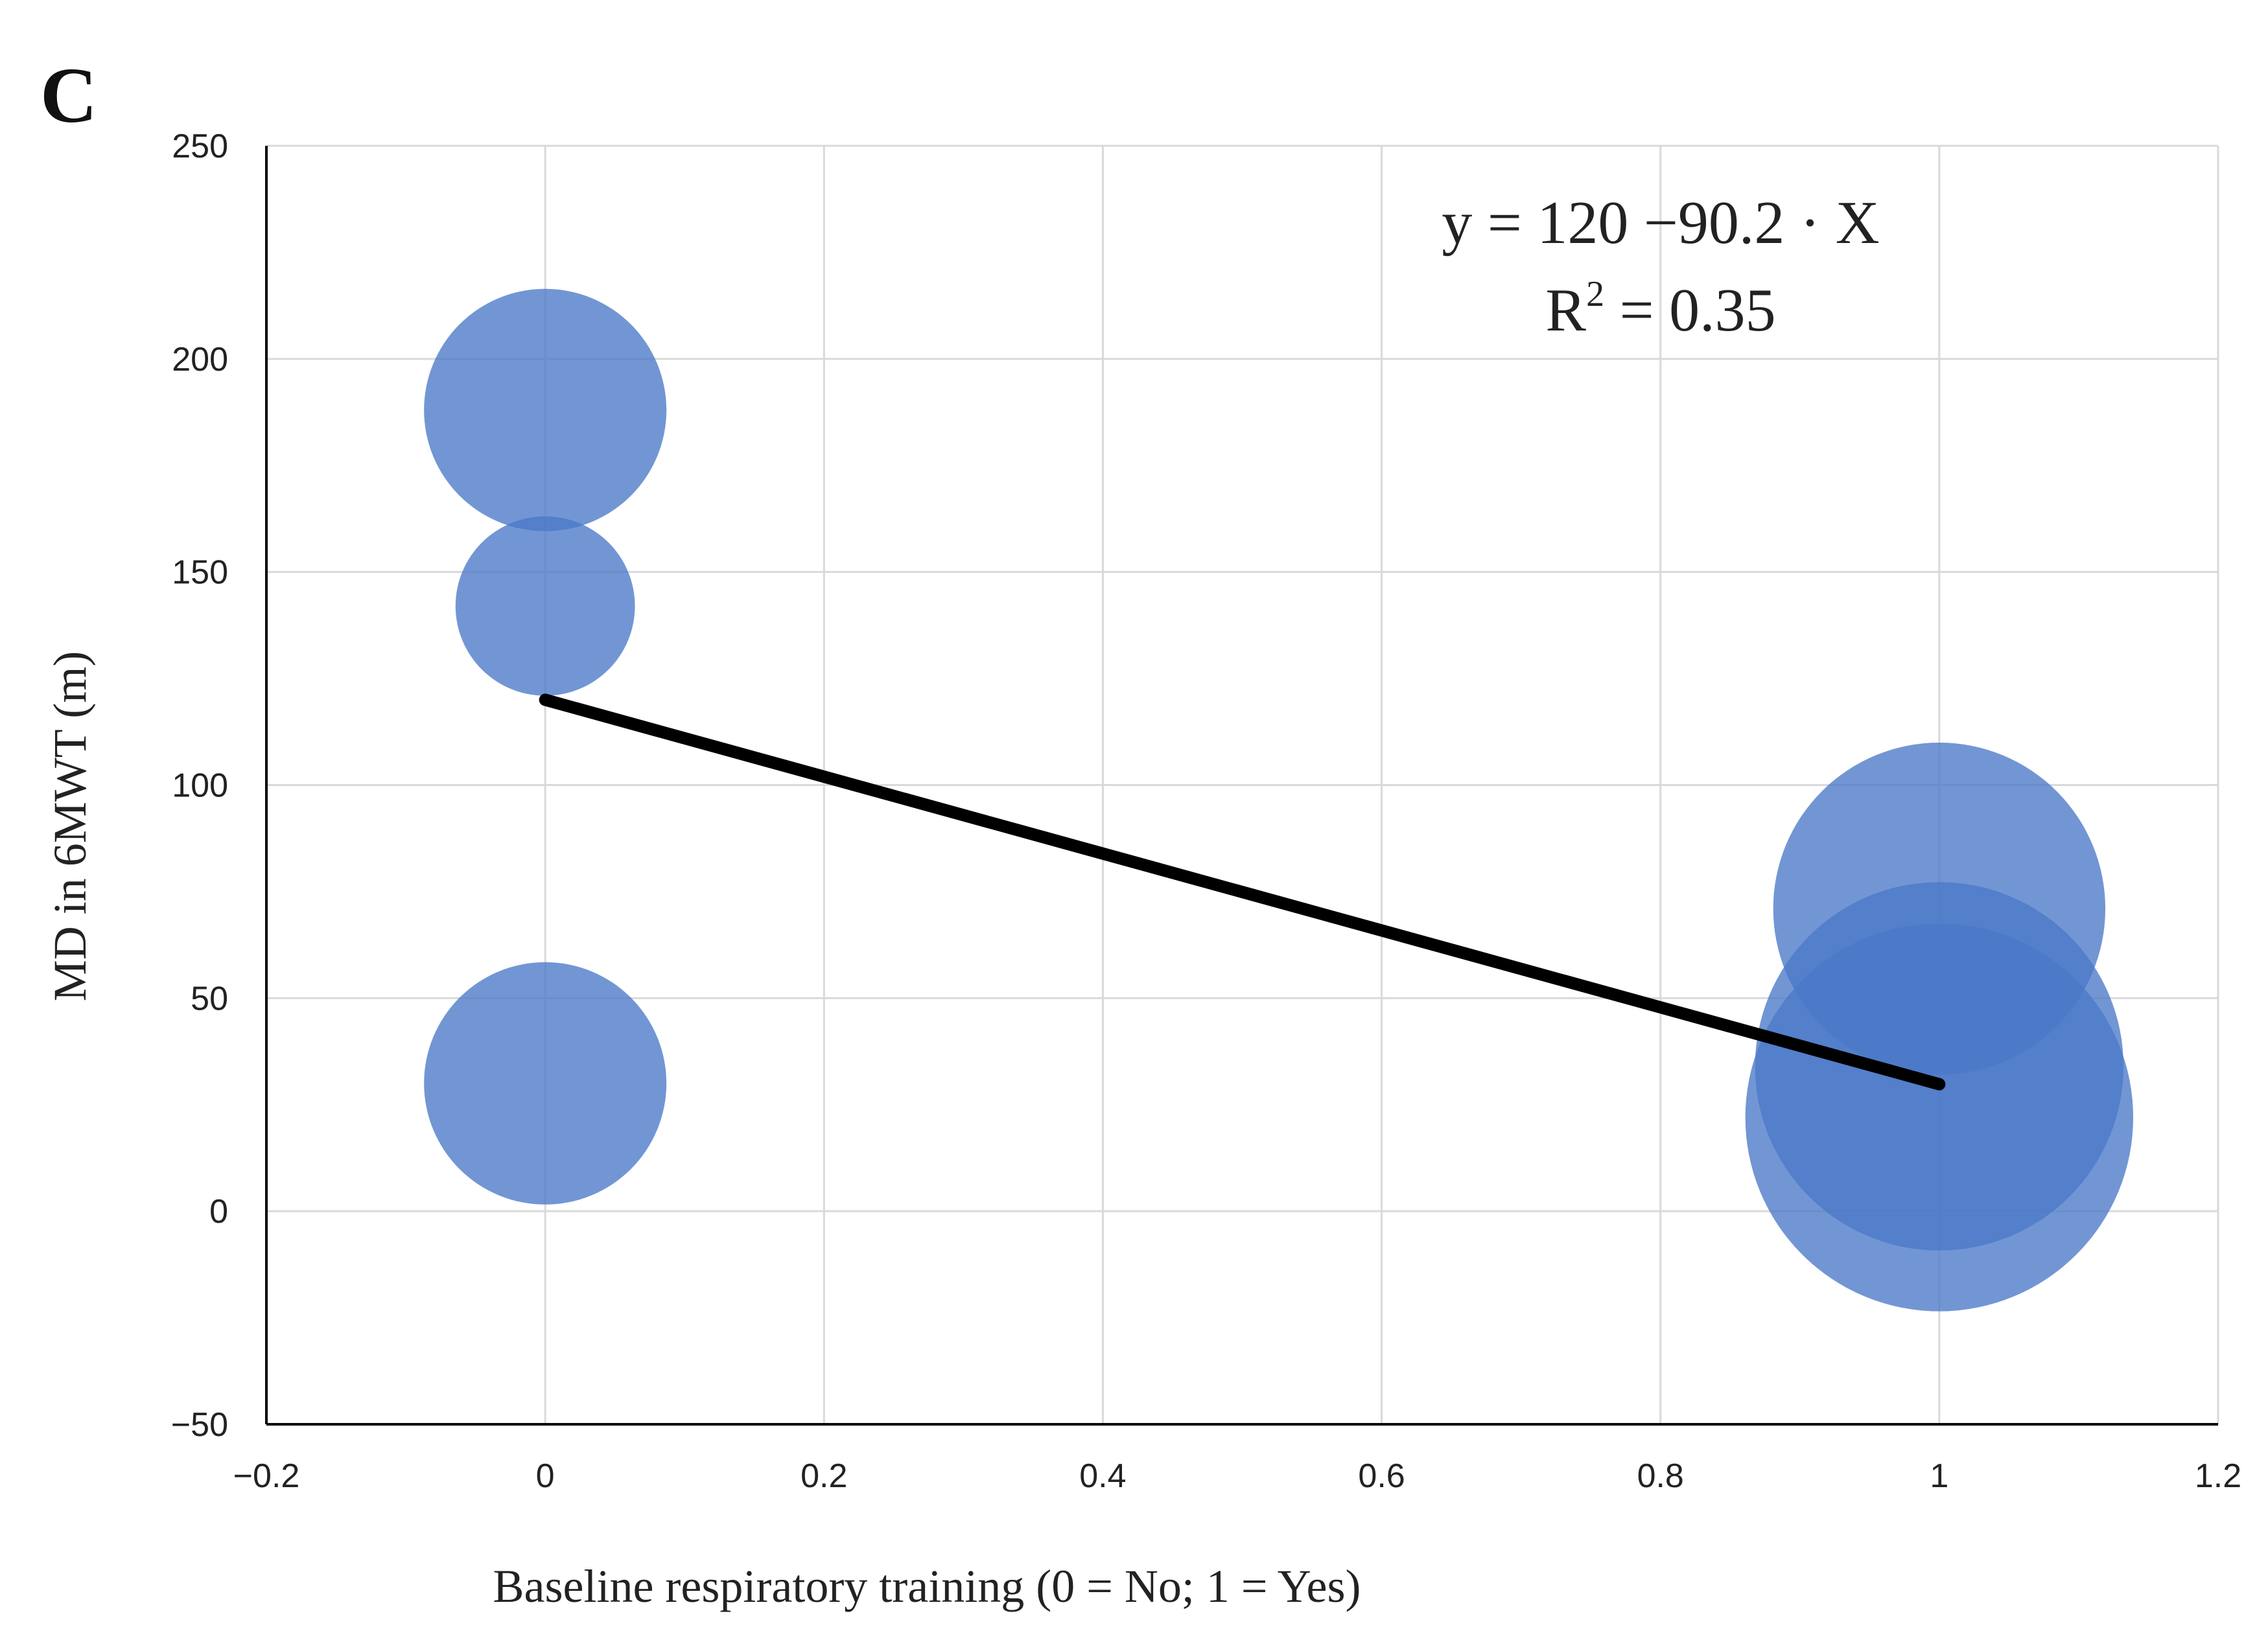  Describe the element at coordinates (1690, 310) in the screenshot. I see `r-squared-value: = 0.35` at that location.